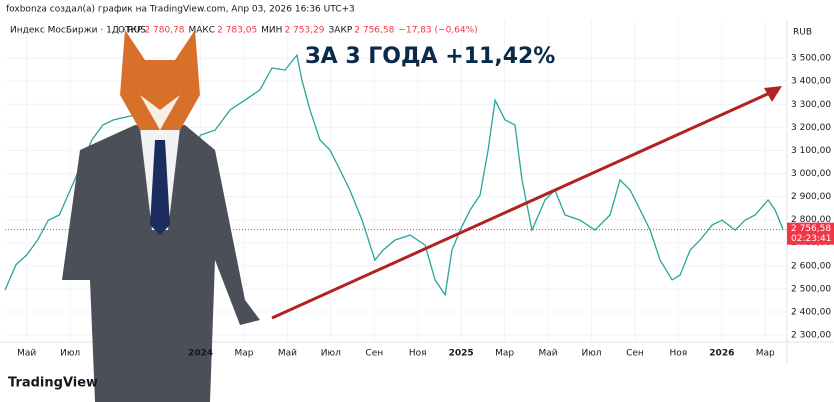 The height and width of the screenshot is (402, 834). I want to click on y-tick-label: 2 400,00, so click(811, 312).